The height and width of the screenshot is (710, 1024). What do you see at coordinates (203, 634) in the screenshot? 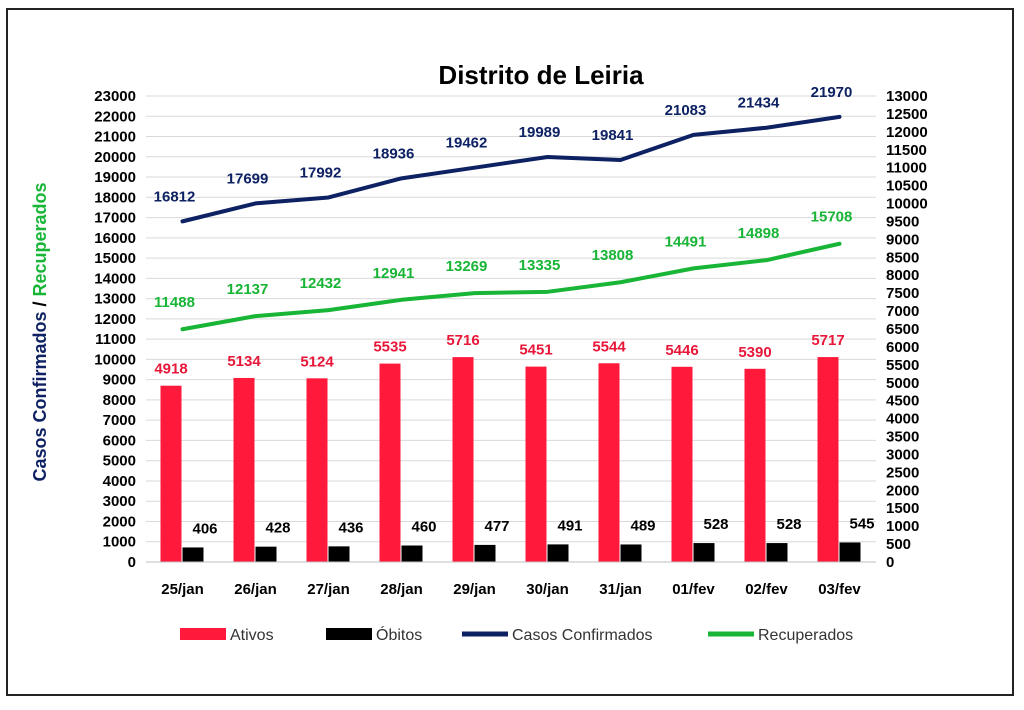
I see `legend-item-ativos-swatch` at bounding box center [203, 634].